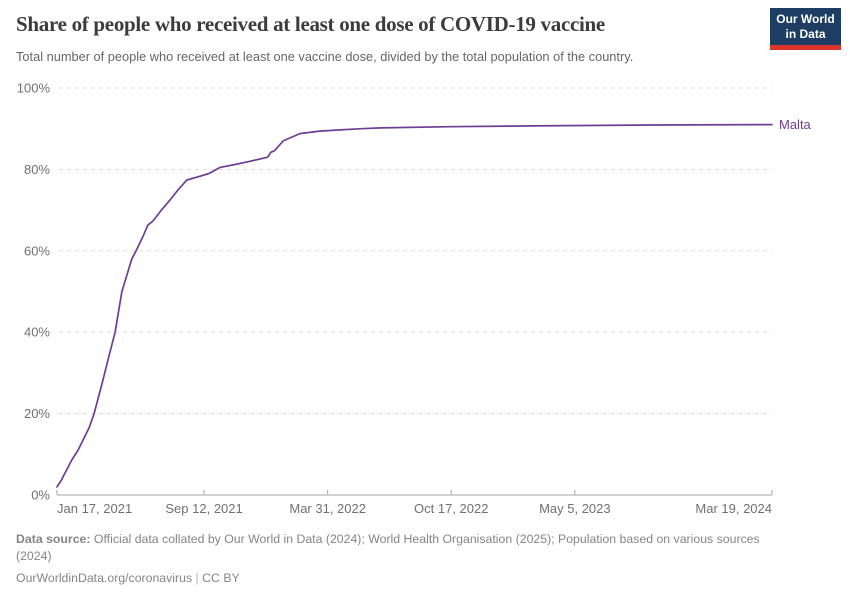 The image size is (850, 600). I want to click on y-axis-tick-label: 100%, so click(34, 88).